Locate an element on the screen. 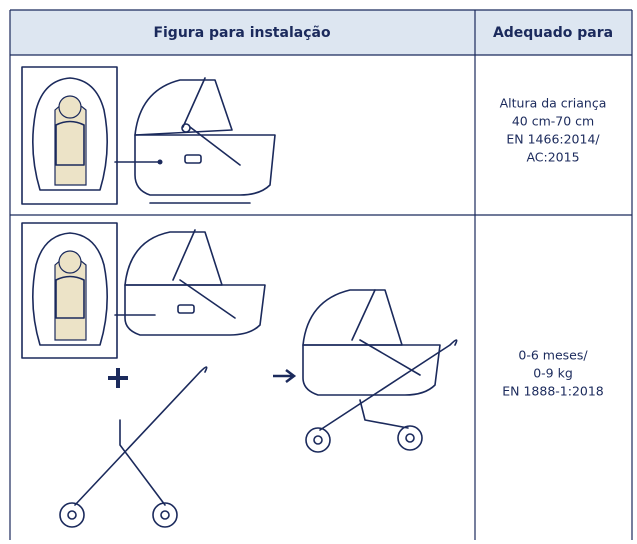 The height and width of the screenshot is (544, 637). cell-line: 0-6 meses/ is located at coordinates (553, 355).